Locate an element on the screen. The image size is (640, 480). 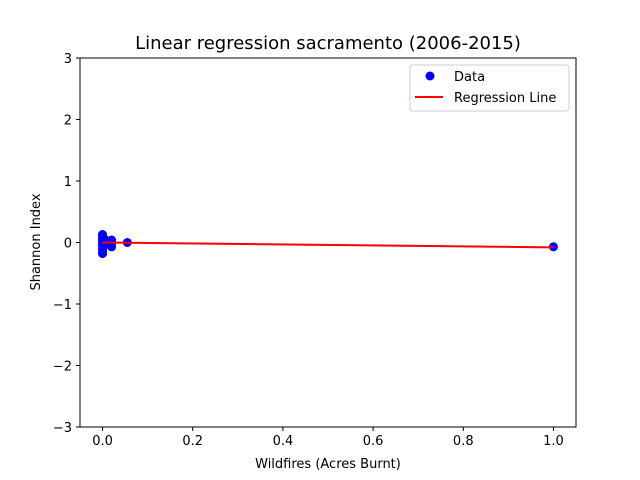
regression-line is located at coordinates (328, 245).